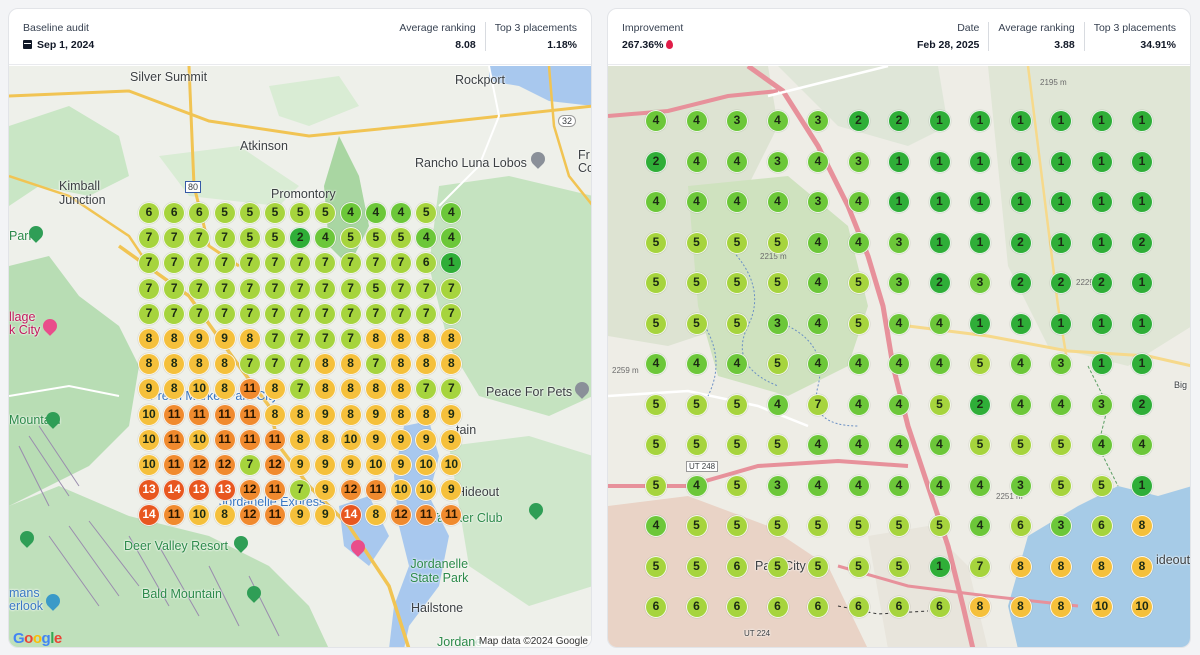  I want to click on right-rank-marker: 10, so click(1142, 607).